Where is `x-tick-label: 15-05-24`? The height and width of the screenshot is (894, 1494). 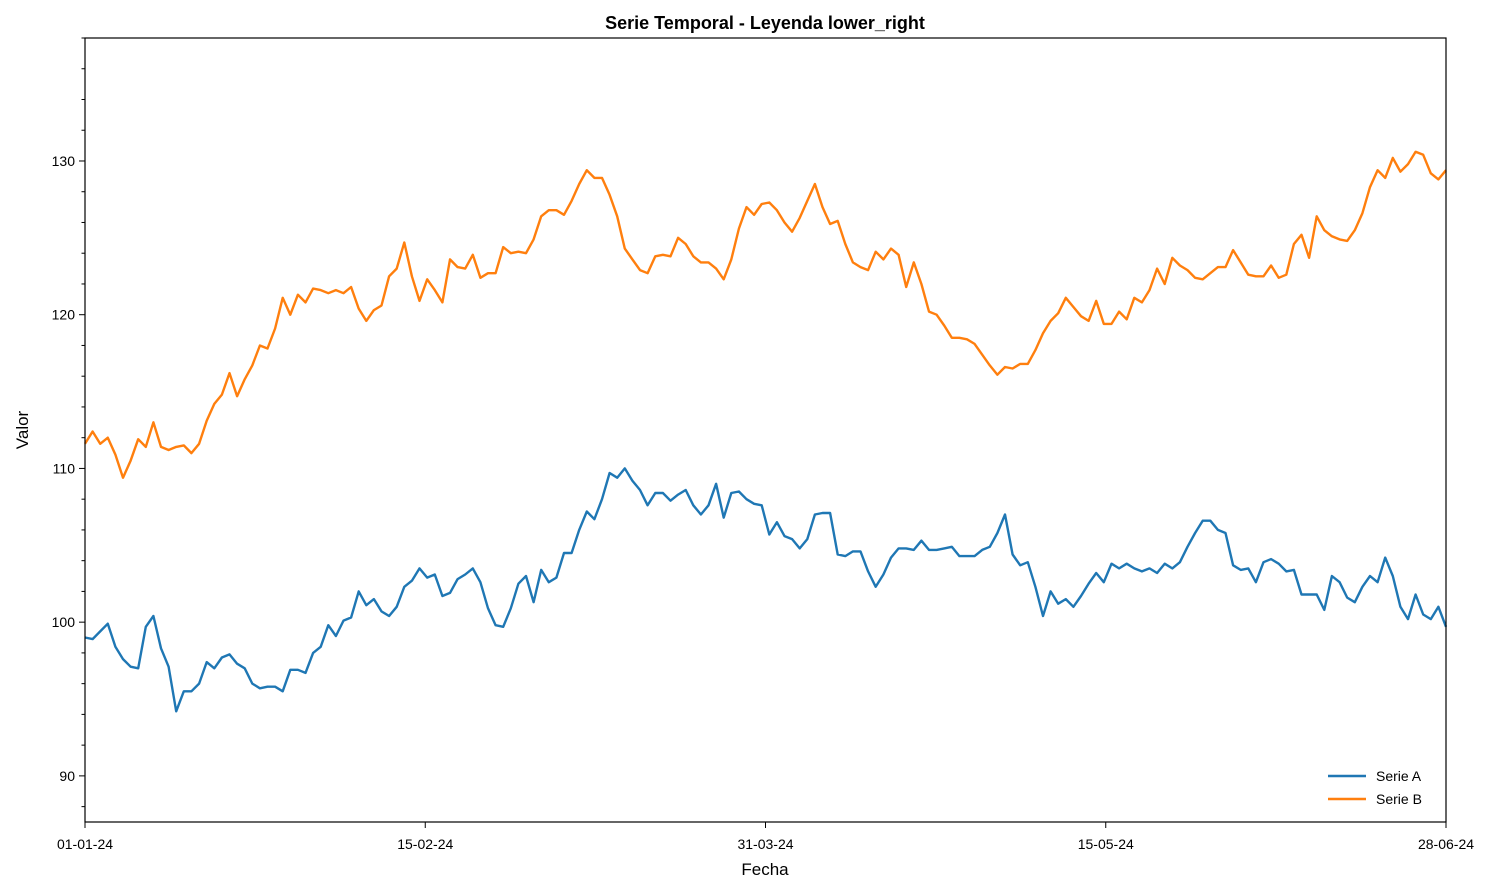
x-tick-label: 15-05-24 is located at coordinates (1106, 844).